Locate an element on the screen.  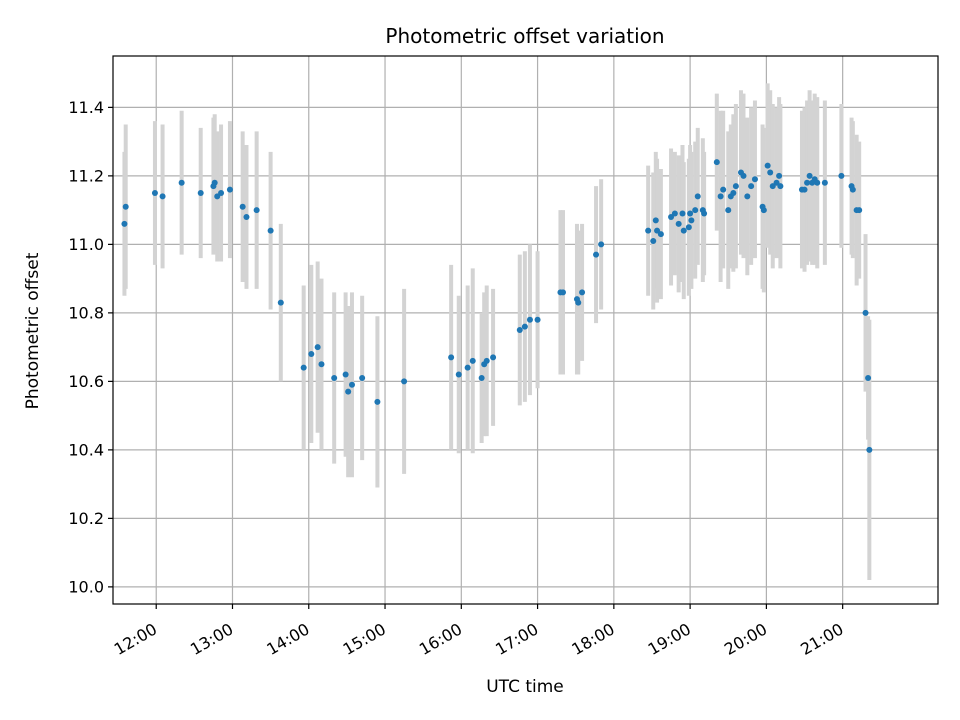
y-tick-label: 10.8 is located at coordinates (86, 312).